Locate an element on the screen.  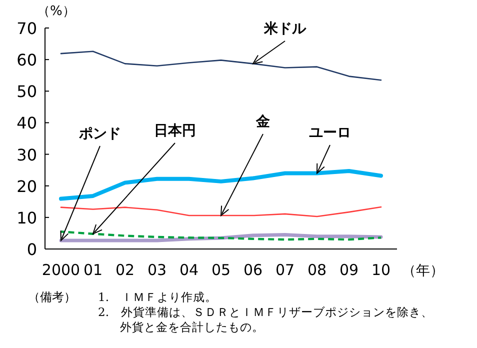
x-tick-label: 02 is located at coordinates (125, 270).